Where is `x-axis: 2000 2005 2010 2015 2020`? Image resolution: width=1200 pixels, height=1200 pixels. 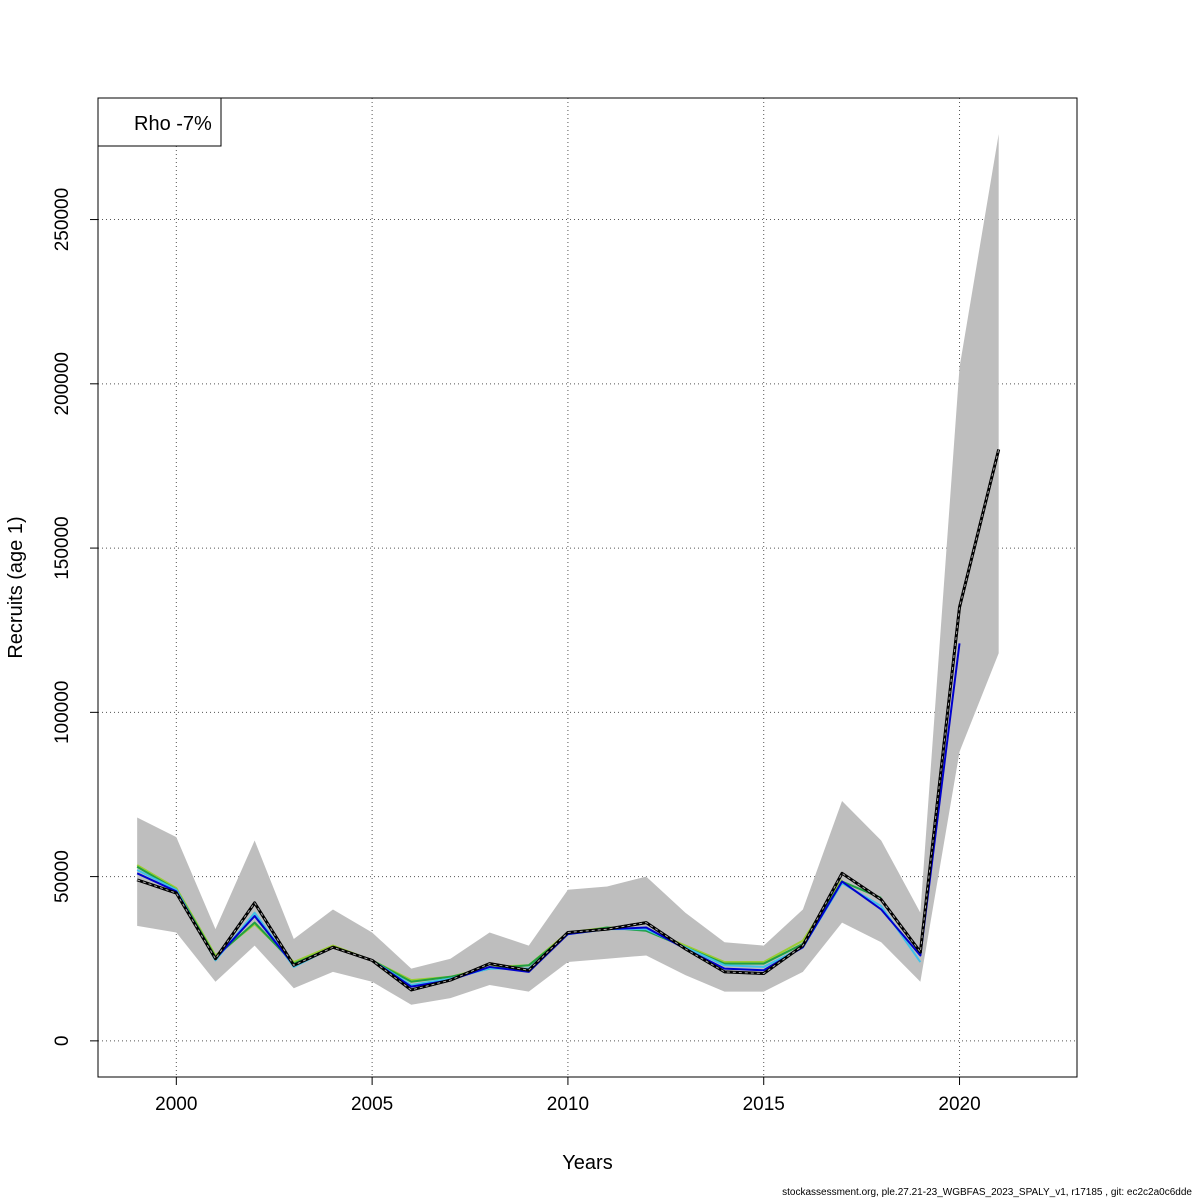
x-axis: 2000 2005 2010 2015 2020 is located at coordinates (568, 1096).